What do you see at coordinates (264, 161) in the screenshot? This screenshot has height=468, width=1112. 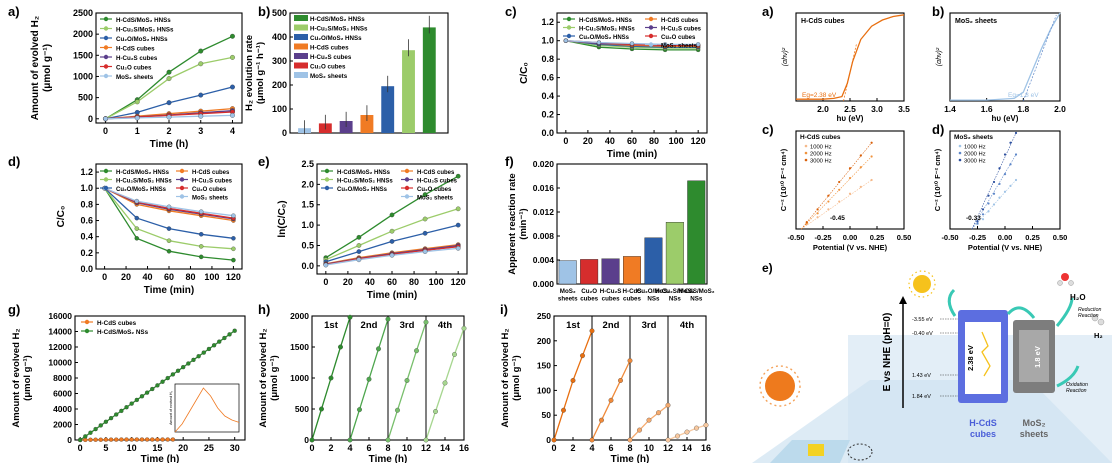 I see `panel-label: e)` at bounding box center [264, 161].